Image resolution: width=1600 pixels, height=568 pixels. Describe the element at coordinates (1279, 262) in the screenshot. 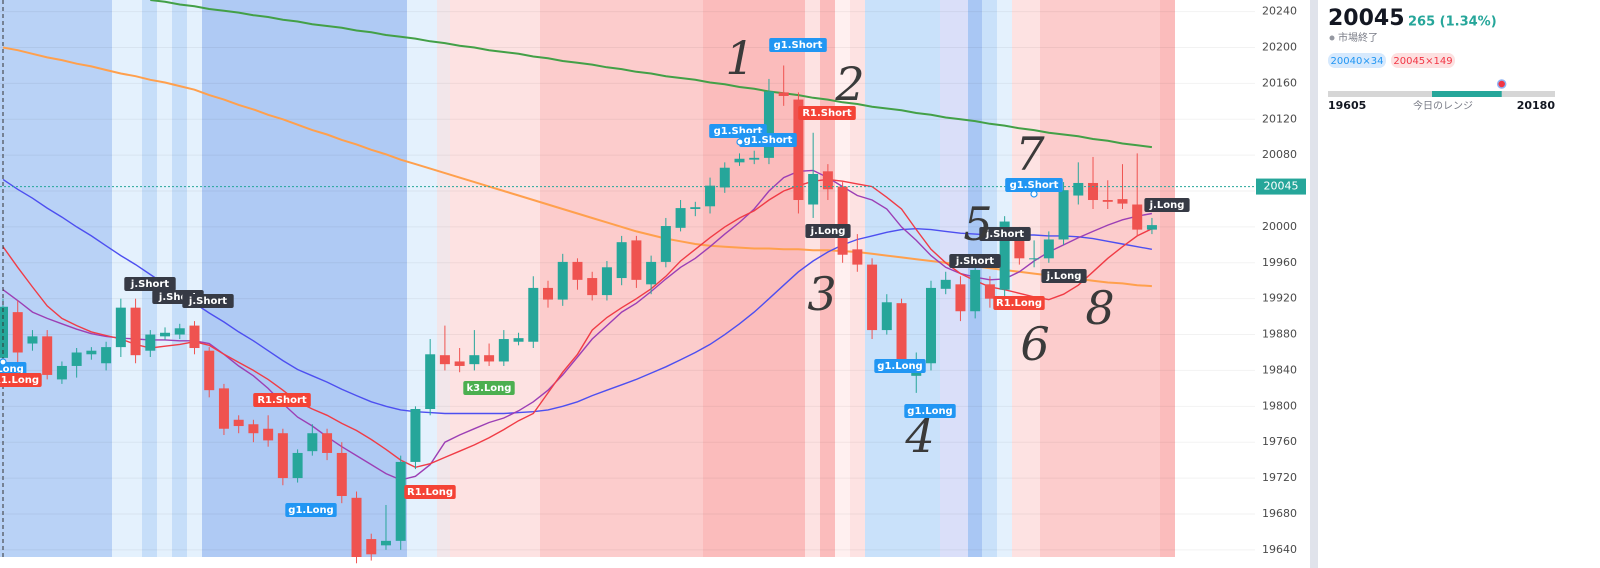

I see `y-tick-label: 19960` at that location.